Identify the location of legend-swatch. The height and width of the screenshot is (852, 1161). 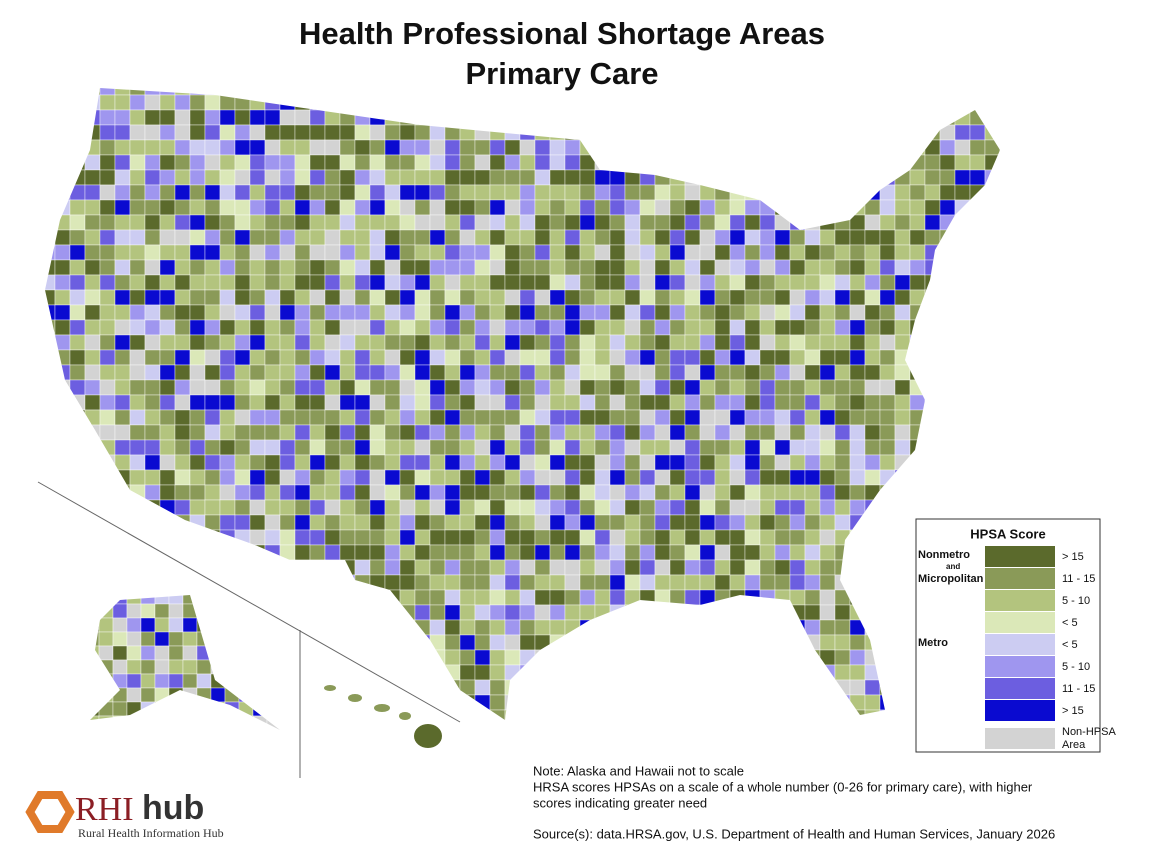
(1020, 710).